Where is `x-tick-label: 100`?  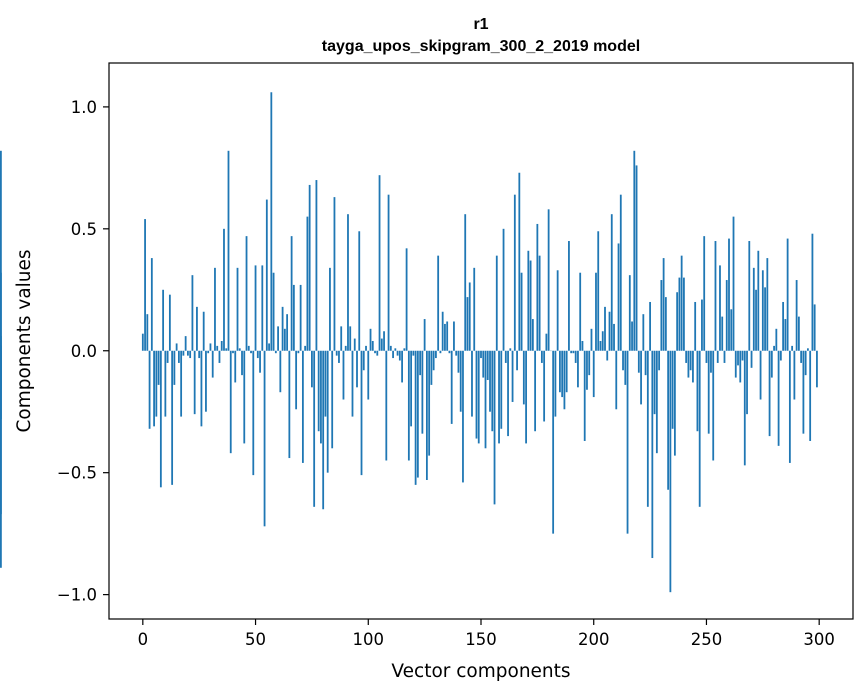 x-tick-label: 100 is located at coordinates (369, 639).